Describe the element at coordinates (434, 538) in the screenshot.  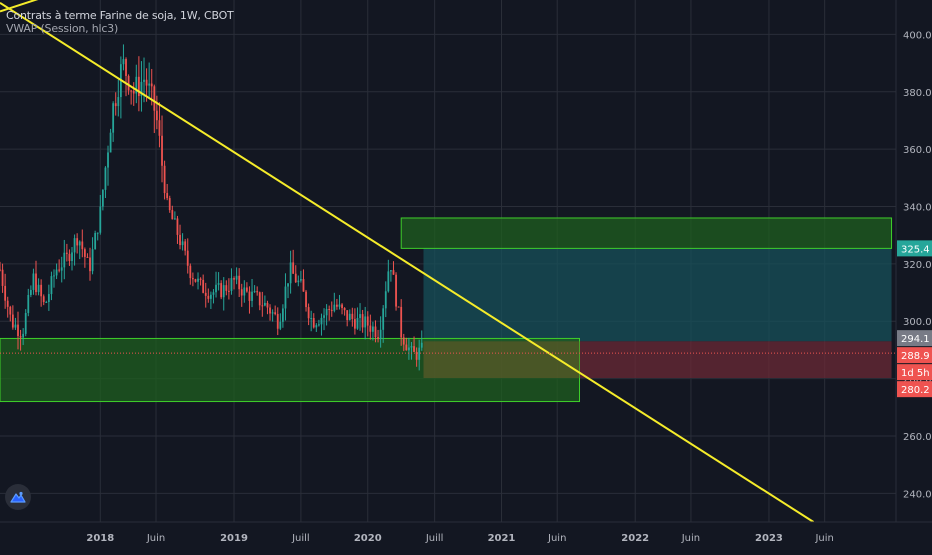
I see `time-tick-label: Juill` at that location.